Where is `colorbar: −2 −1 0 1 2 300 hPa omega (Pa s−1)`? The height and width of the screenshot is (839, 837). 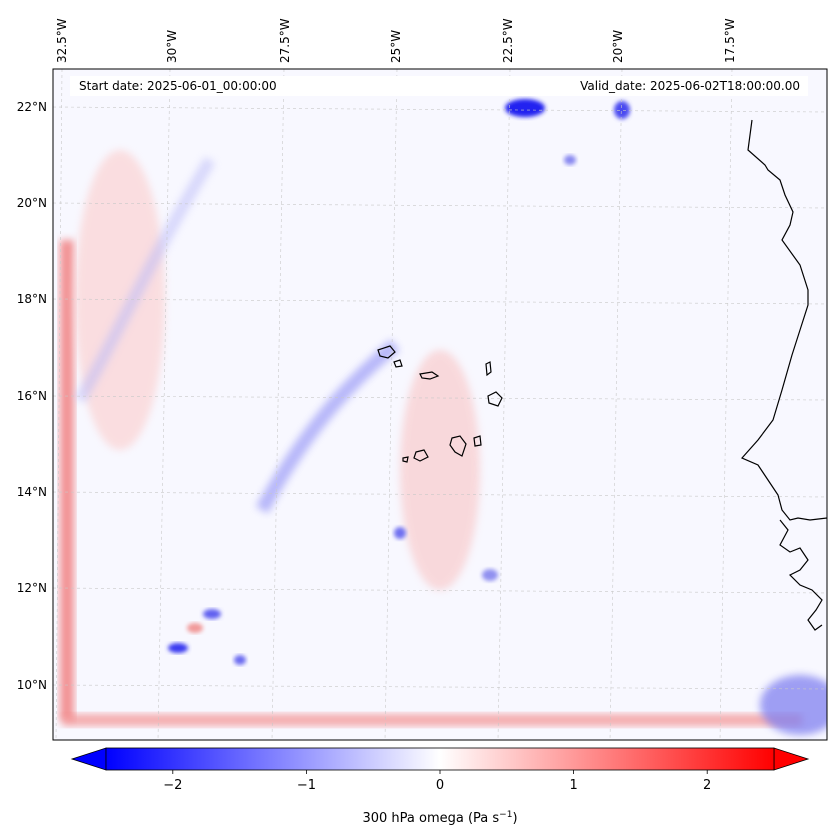
colorbar: −2 −1 0 1 2 300 hPa omega (Pa s−1) is located at coordinates (440, 786).